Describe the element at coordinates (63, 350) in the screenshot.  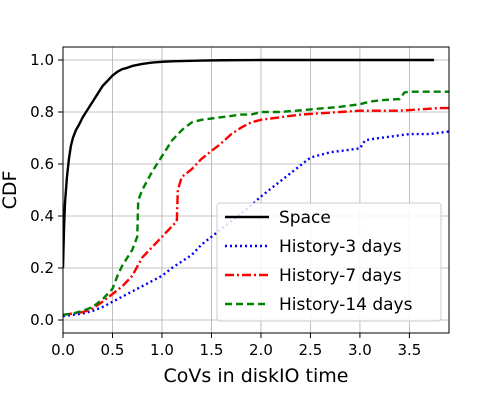
I see `x-tick-label: 0.0` at that location.